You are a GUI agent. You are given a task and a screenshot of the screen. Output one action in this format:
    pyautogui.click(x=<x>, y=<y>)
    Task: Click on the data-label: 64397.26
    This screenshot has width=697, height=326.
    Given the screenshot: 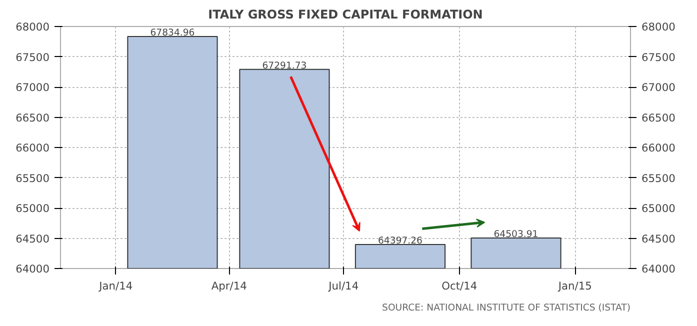 What is the action you would take?
    pyautogui.click(x=400, y=240)
    